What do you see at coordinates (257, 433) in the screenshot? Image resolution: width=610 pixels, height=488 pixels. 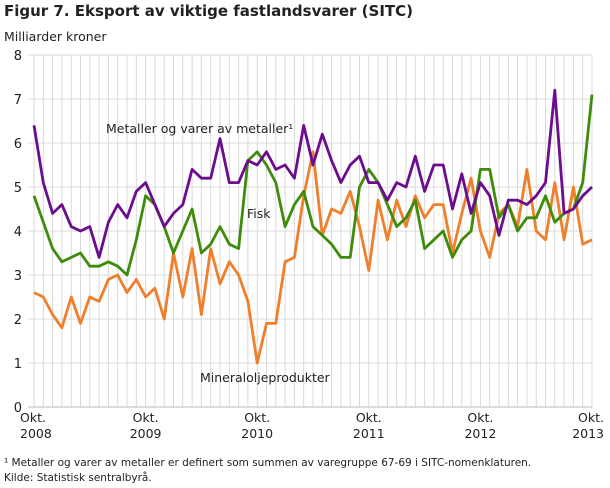 I see `x-tick-label: 2010` at bounding box center [257, 433].